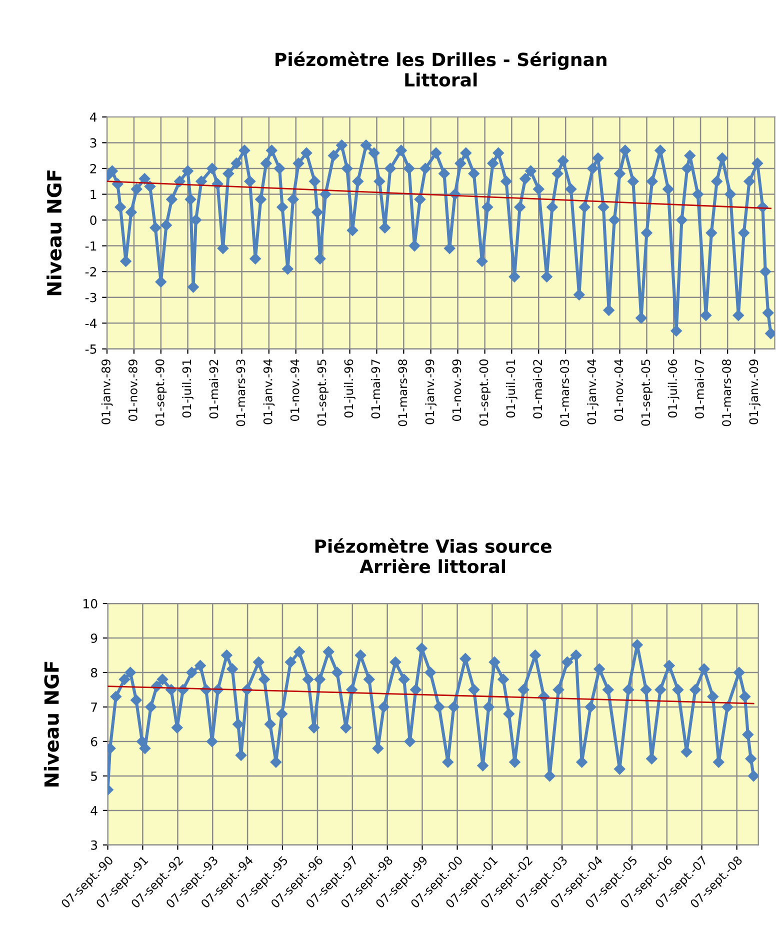 Image resolution: width=781 pixels, height=943 pixels. Describe the element at coordinates (699, 389) in the screenshot. I see `x-tick-label: 01-mai-07` at that location.